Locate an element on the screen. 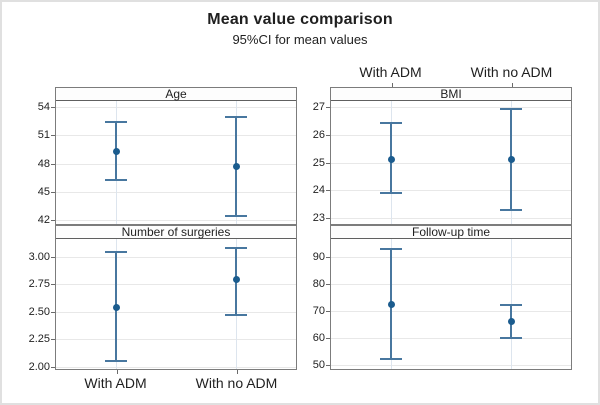 This screenshot has height=405, width=600. panel-title-bmi: BMI is located at coordinates (451, 94).